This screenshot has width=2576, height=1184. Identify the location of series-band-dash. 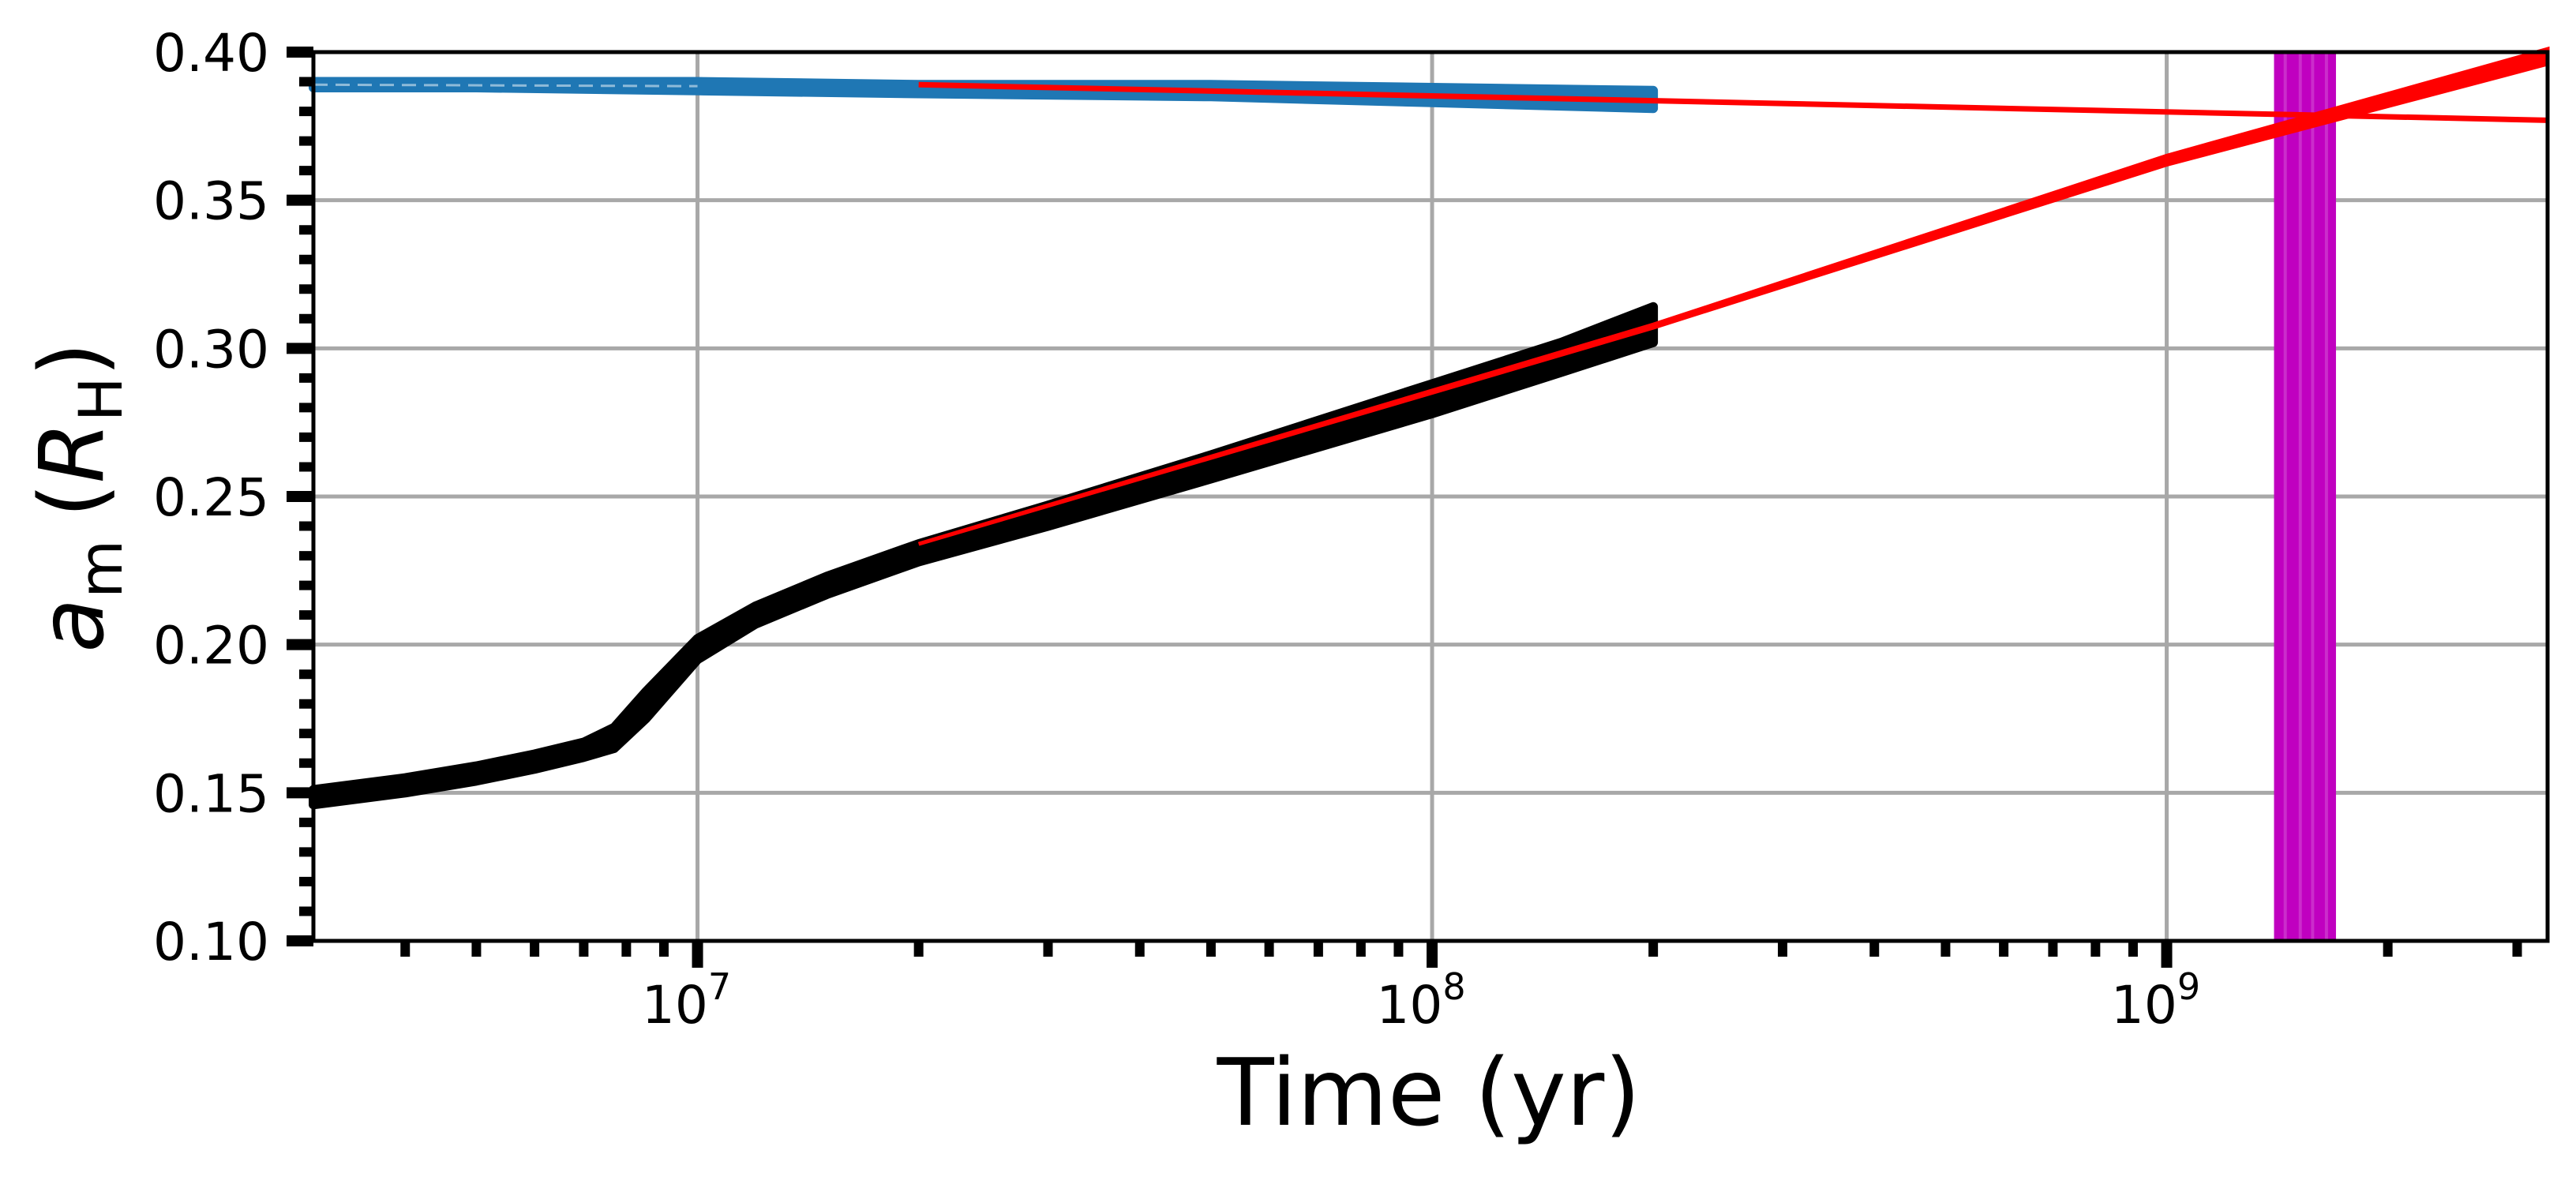
(505, 85).